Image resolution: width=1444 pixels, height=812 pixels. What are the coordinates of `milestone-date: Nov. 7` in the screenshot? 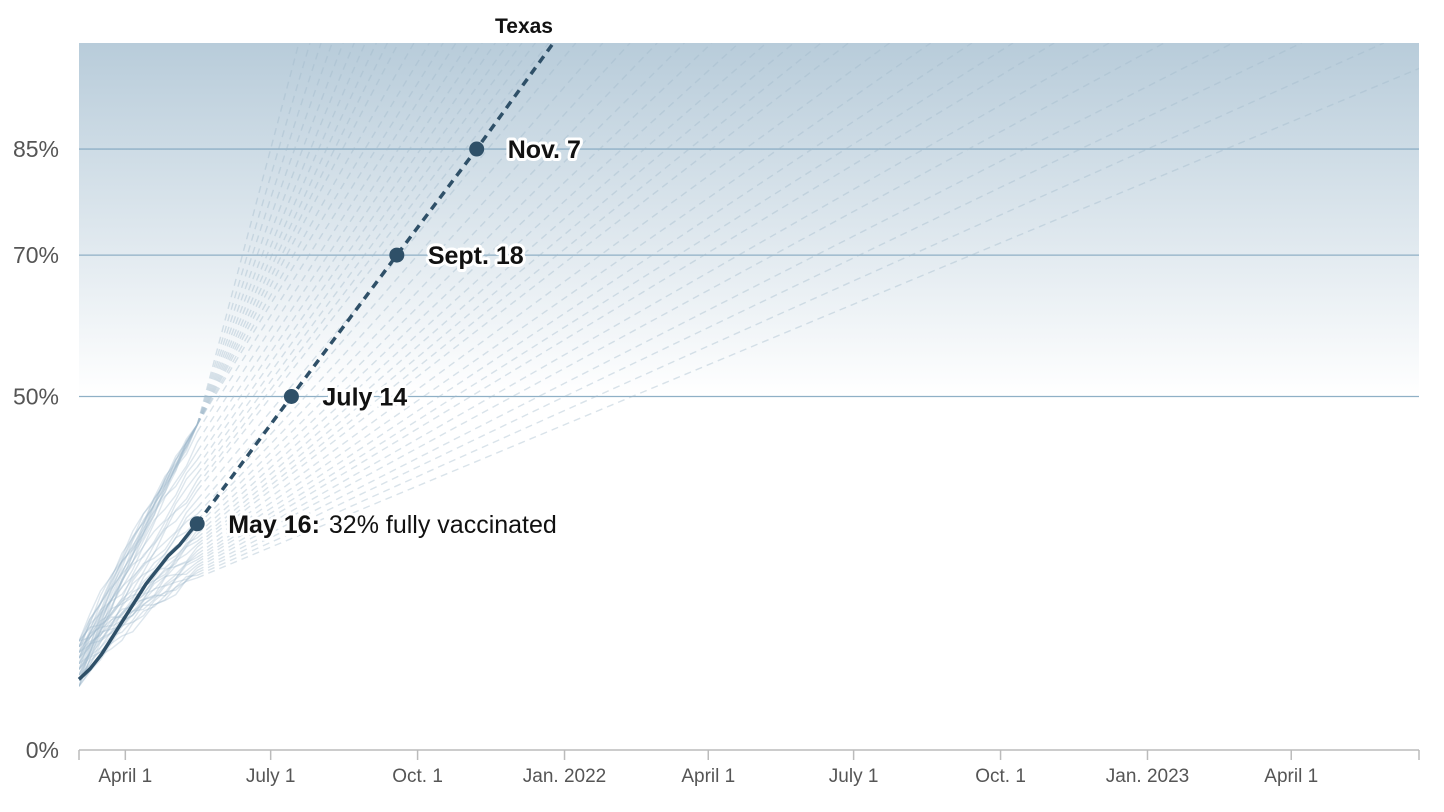 It's located at (544, 150).